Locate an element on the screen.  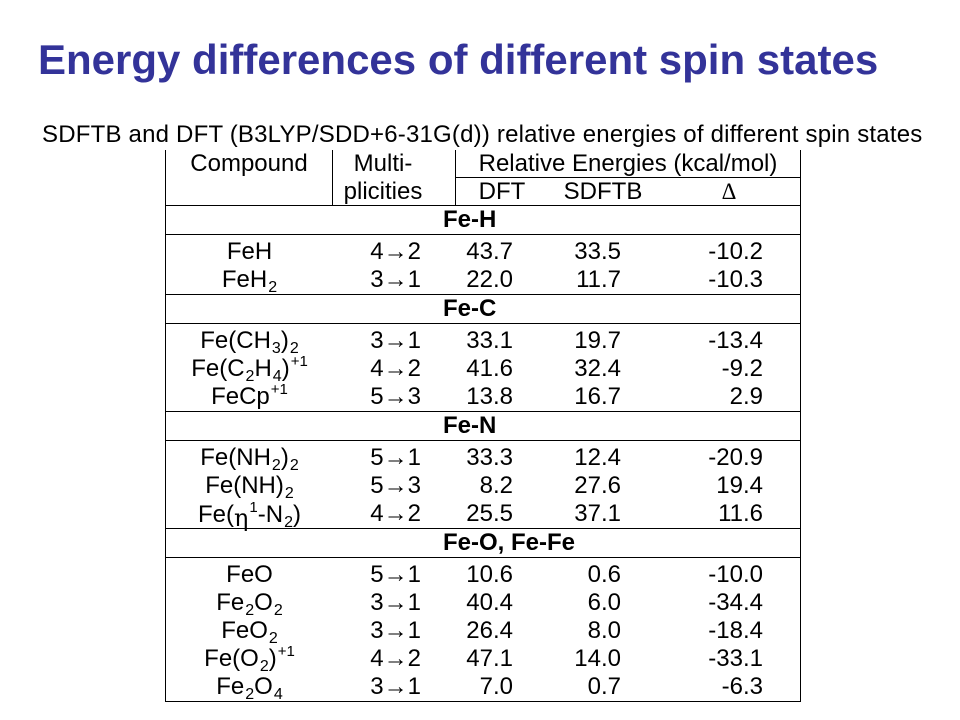
dft-energy: 8.2 is located at coordinates (496, 485).